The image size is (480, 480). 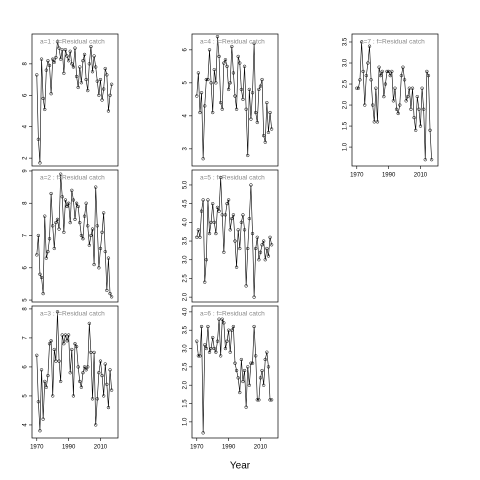 I want to click on x-tick-label: 1970, so click(x=37, y=448).